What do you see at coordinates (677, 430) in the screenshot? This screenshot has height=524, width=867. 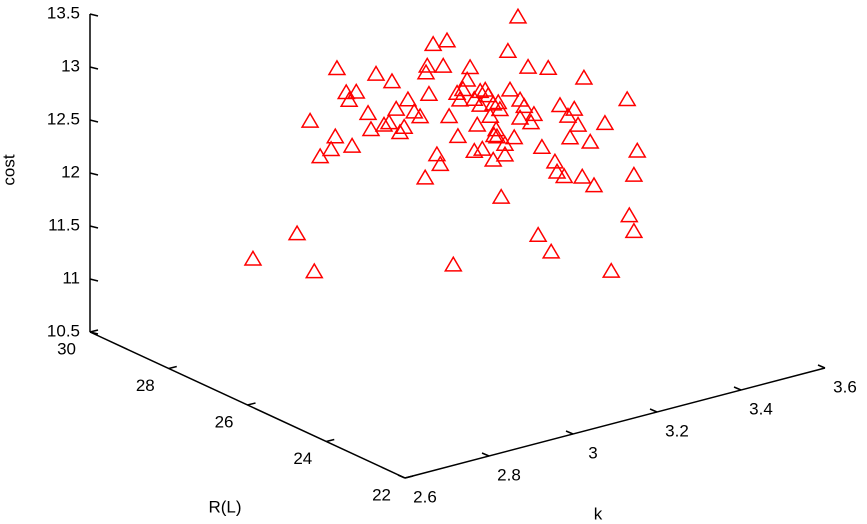 I see `x-tick-label: 3.2` at bounding box center [677, 430].